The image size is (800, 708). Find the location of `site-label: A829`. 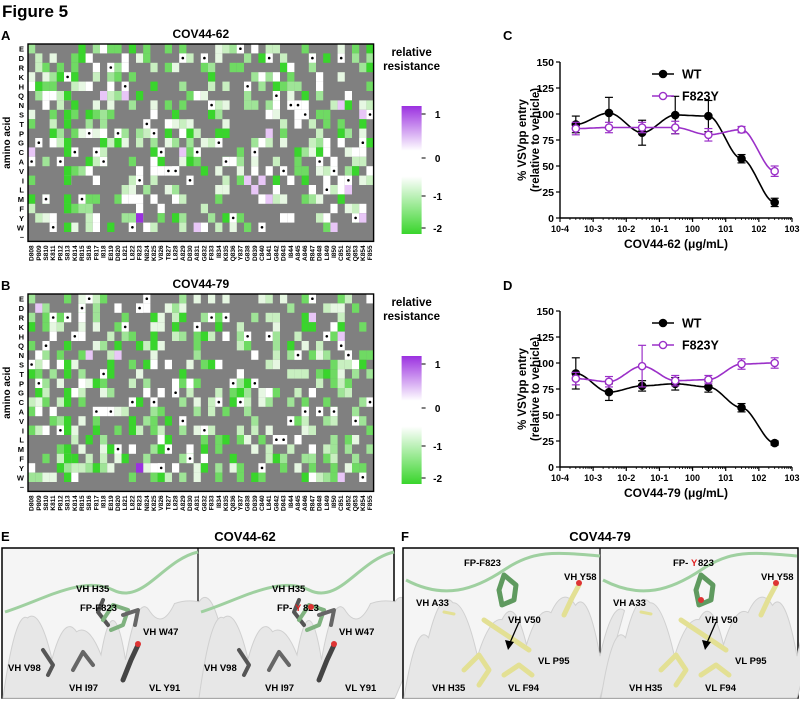

site-label: A829 is located at coordinates (183, 253).